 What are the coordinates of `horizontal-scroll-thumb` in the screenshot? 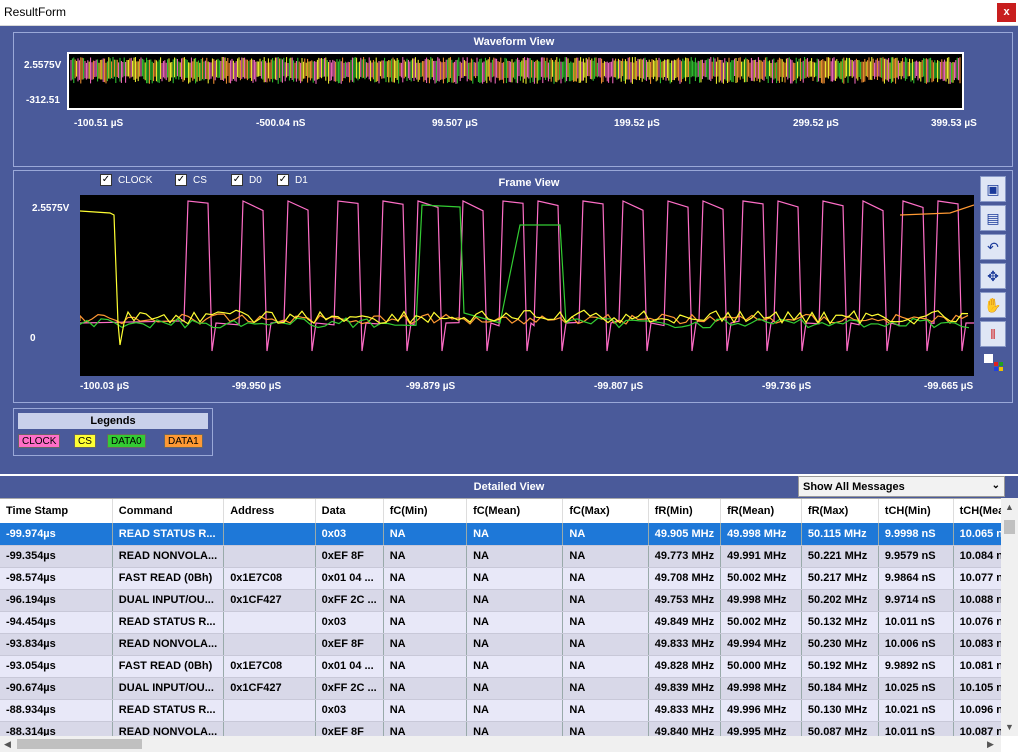 It's located at (79, 744).